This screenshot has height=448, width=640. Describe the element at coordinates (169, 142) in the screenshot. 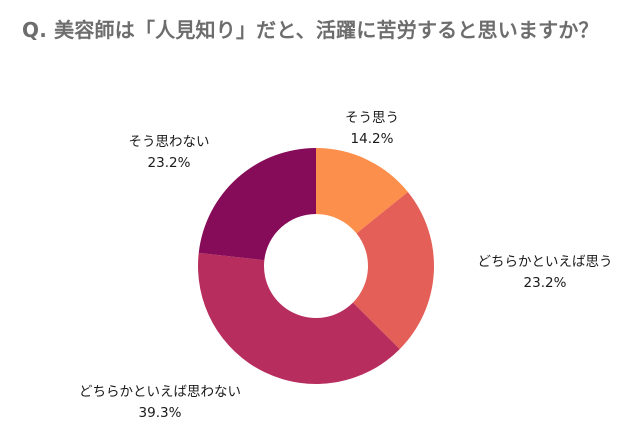

I see `slice-label-4: そう思わない` at that location.